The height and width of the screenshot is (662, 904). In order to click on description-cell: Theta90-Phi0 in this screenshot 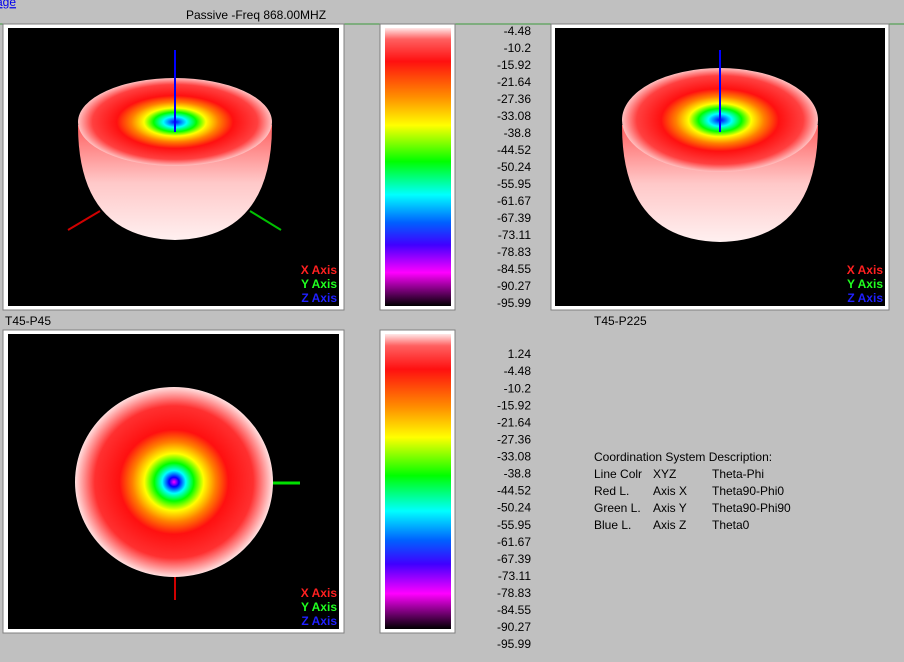, I will do `click(748, 491)`.